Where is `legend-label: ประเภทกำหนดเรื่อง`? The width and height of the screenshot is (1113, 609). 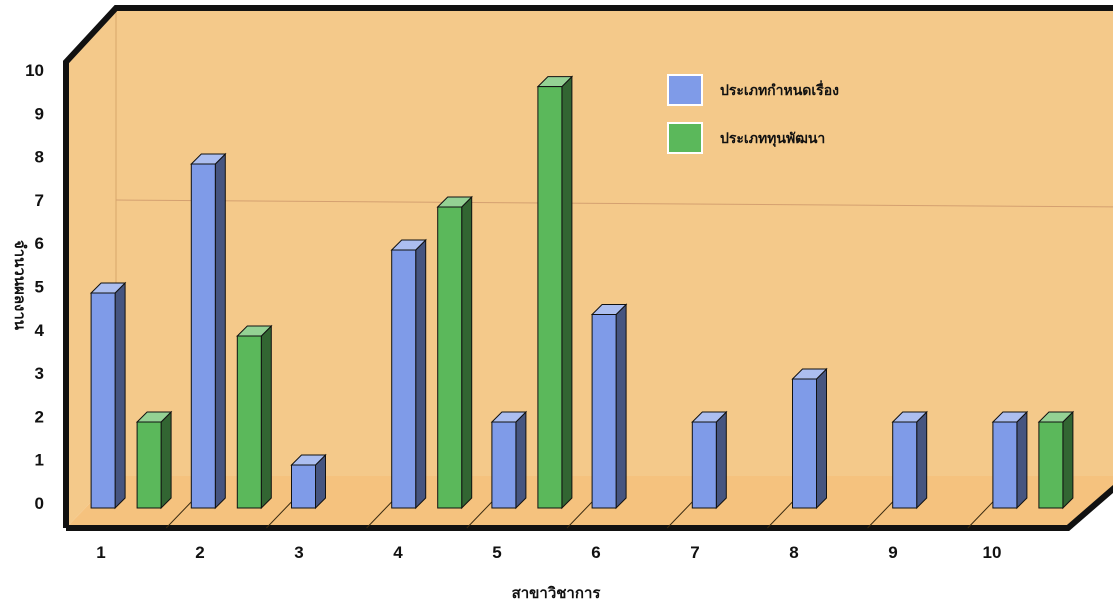 legend-label: ประเภทกำหนดเรื่อง is located at coordinates (779, 89).